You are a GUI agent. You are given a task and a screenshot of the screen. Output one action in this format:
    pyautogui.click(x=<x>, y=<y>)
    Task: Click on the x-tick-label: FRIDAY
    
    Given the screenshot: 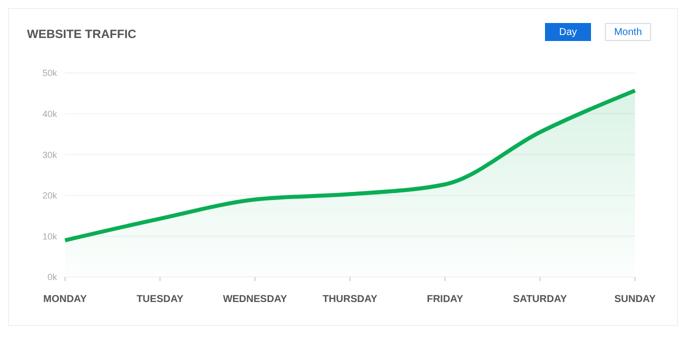 What is the action you would take?
    pyautogui.click(x=445, y=300)
    